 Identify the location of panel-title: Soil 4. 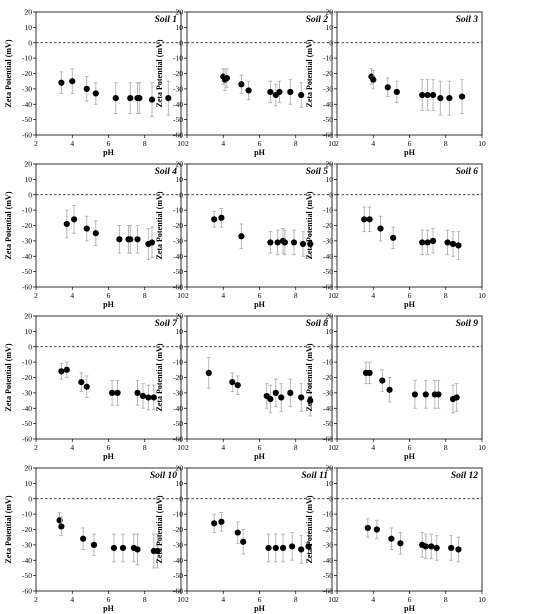
(166, 172).